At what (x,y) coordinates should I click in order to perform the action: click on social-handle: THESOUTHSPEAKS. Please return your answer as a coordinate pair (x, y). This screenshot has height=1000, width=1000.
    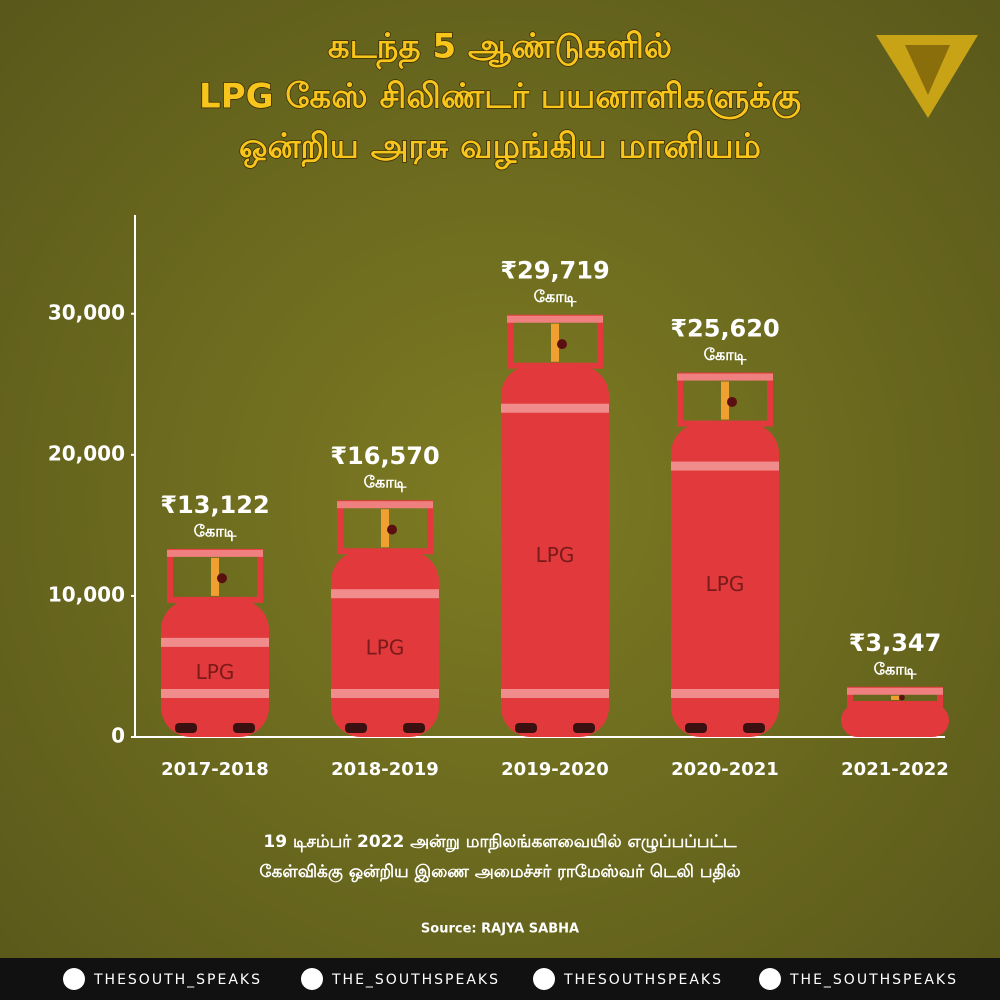
    Looking at the image, I should click on (643, 980).